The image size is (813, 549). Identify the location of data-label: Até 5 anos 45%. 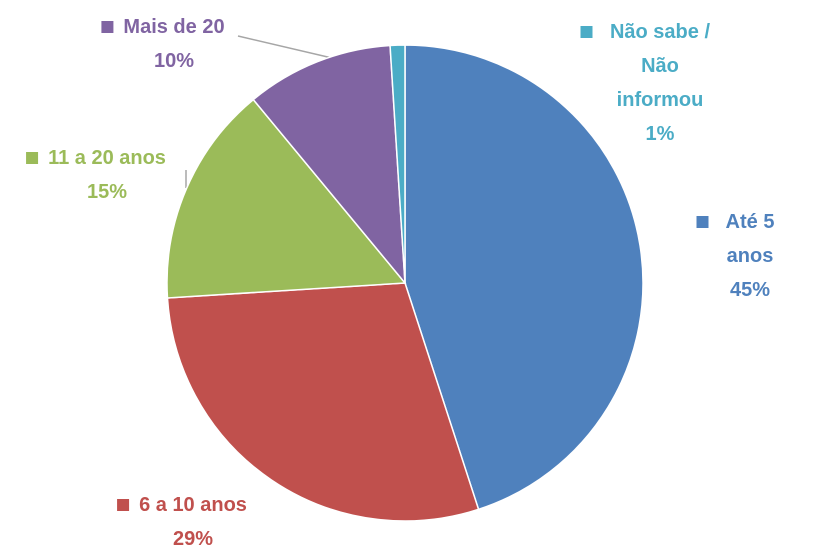
(739, 256).